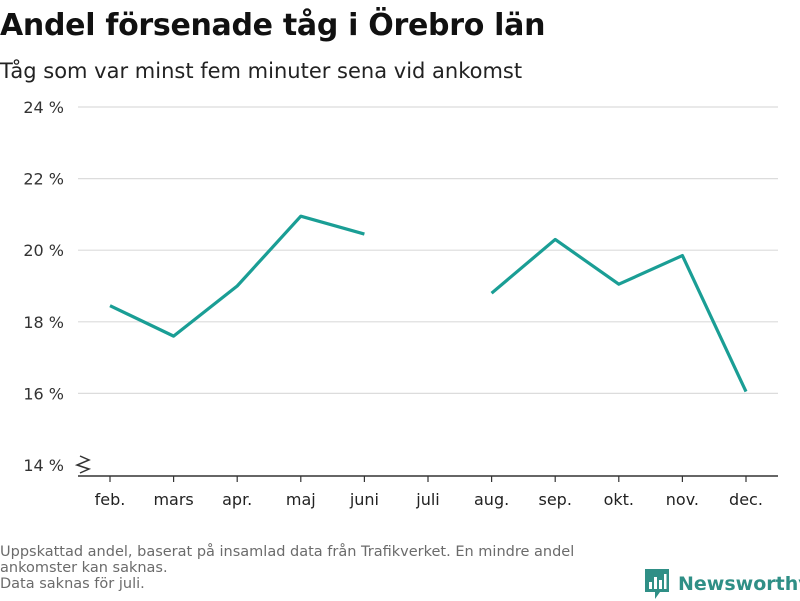 This screenshot has width=800, height=601. I want to click on y-tick-label: 18 %, so click(43, 322).